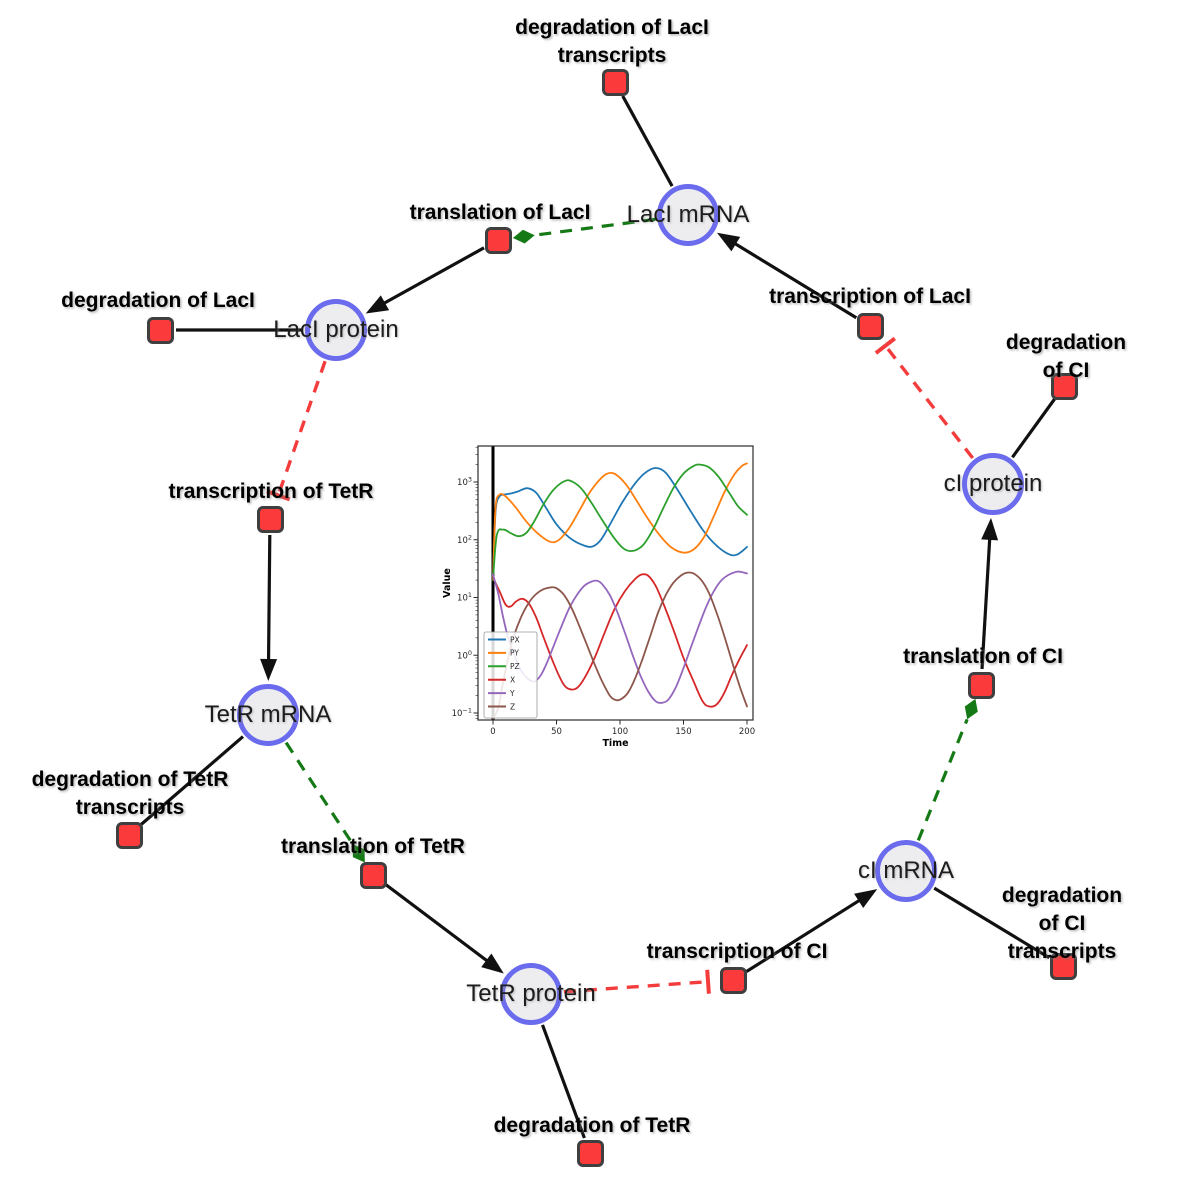 This screenshot has height=1200, width=1189. What do you see at coordinates (590, 1153) in the screenshot?
I see `reaction-node-degradation-of-tetr` at bounding box center [590, 1153].